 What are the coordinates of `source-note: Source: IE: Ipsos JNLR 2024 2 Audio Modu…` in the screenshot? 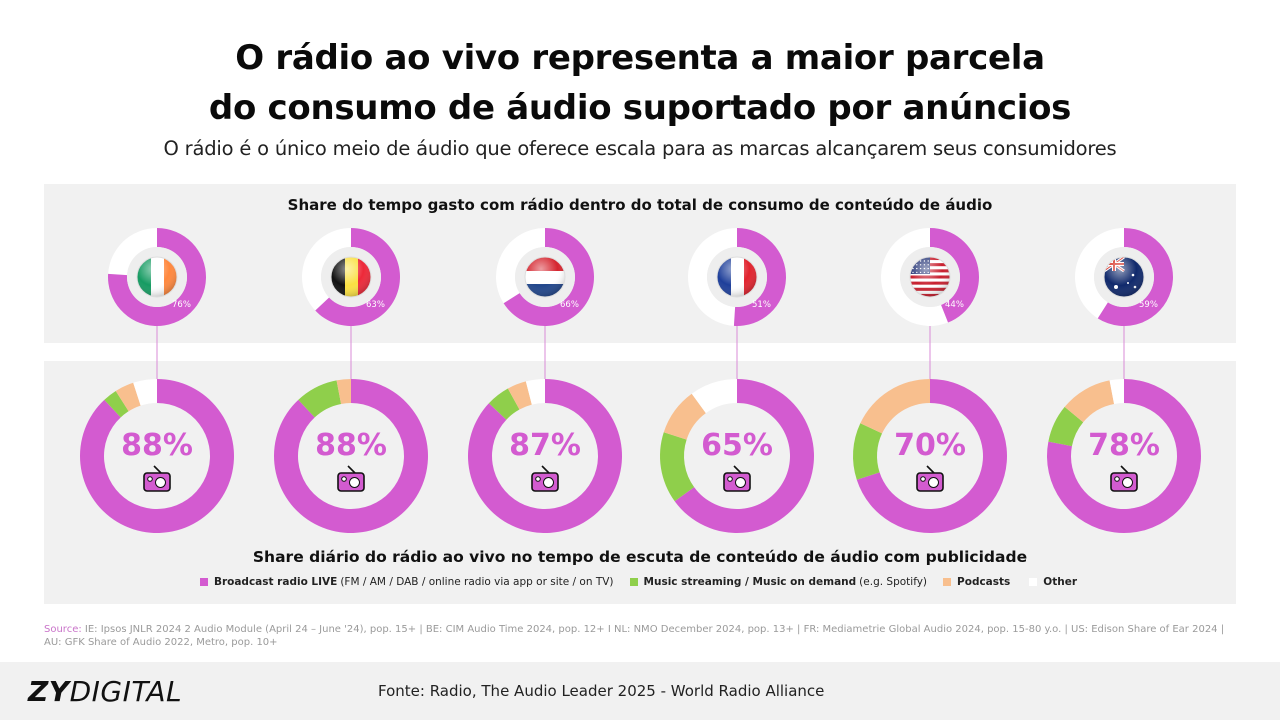 It's located at (641, 636).